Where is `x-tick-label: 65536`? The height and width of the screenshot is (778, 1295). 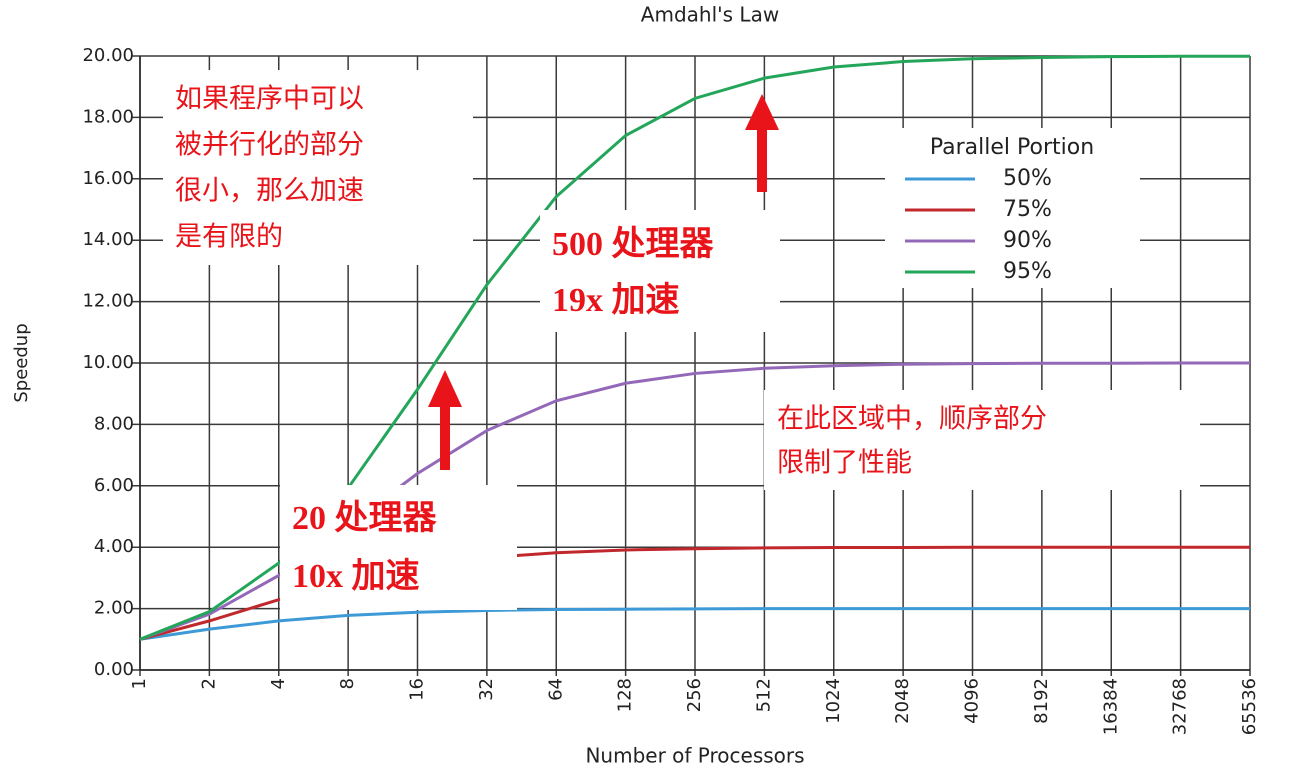
x-tick-label: 65536 is located at coordinates (1249, 706).